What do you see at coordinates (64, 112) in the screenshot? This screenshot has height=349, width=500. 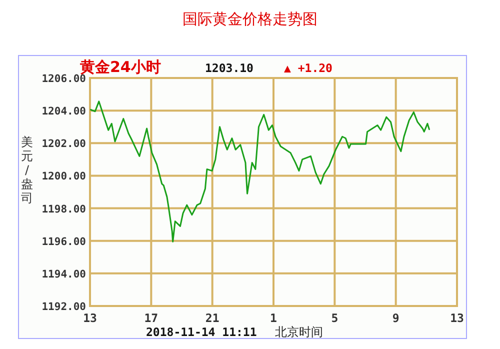 I see `y-tick-label: 1204.00` at bounding box center [64, 112].